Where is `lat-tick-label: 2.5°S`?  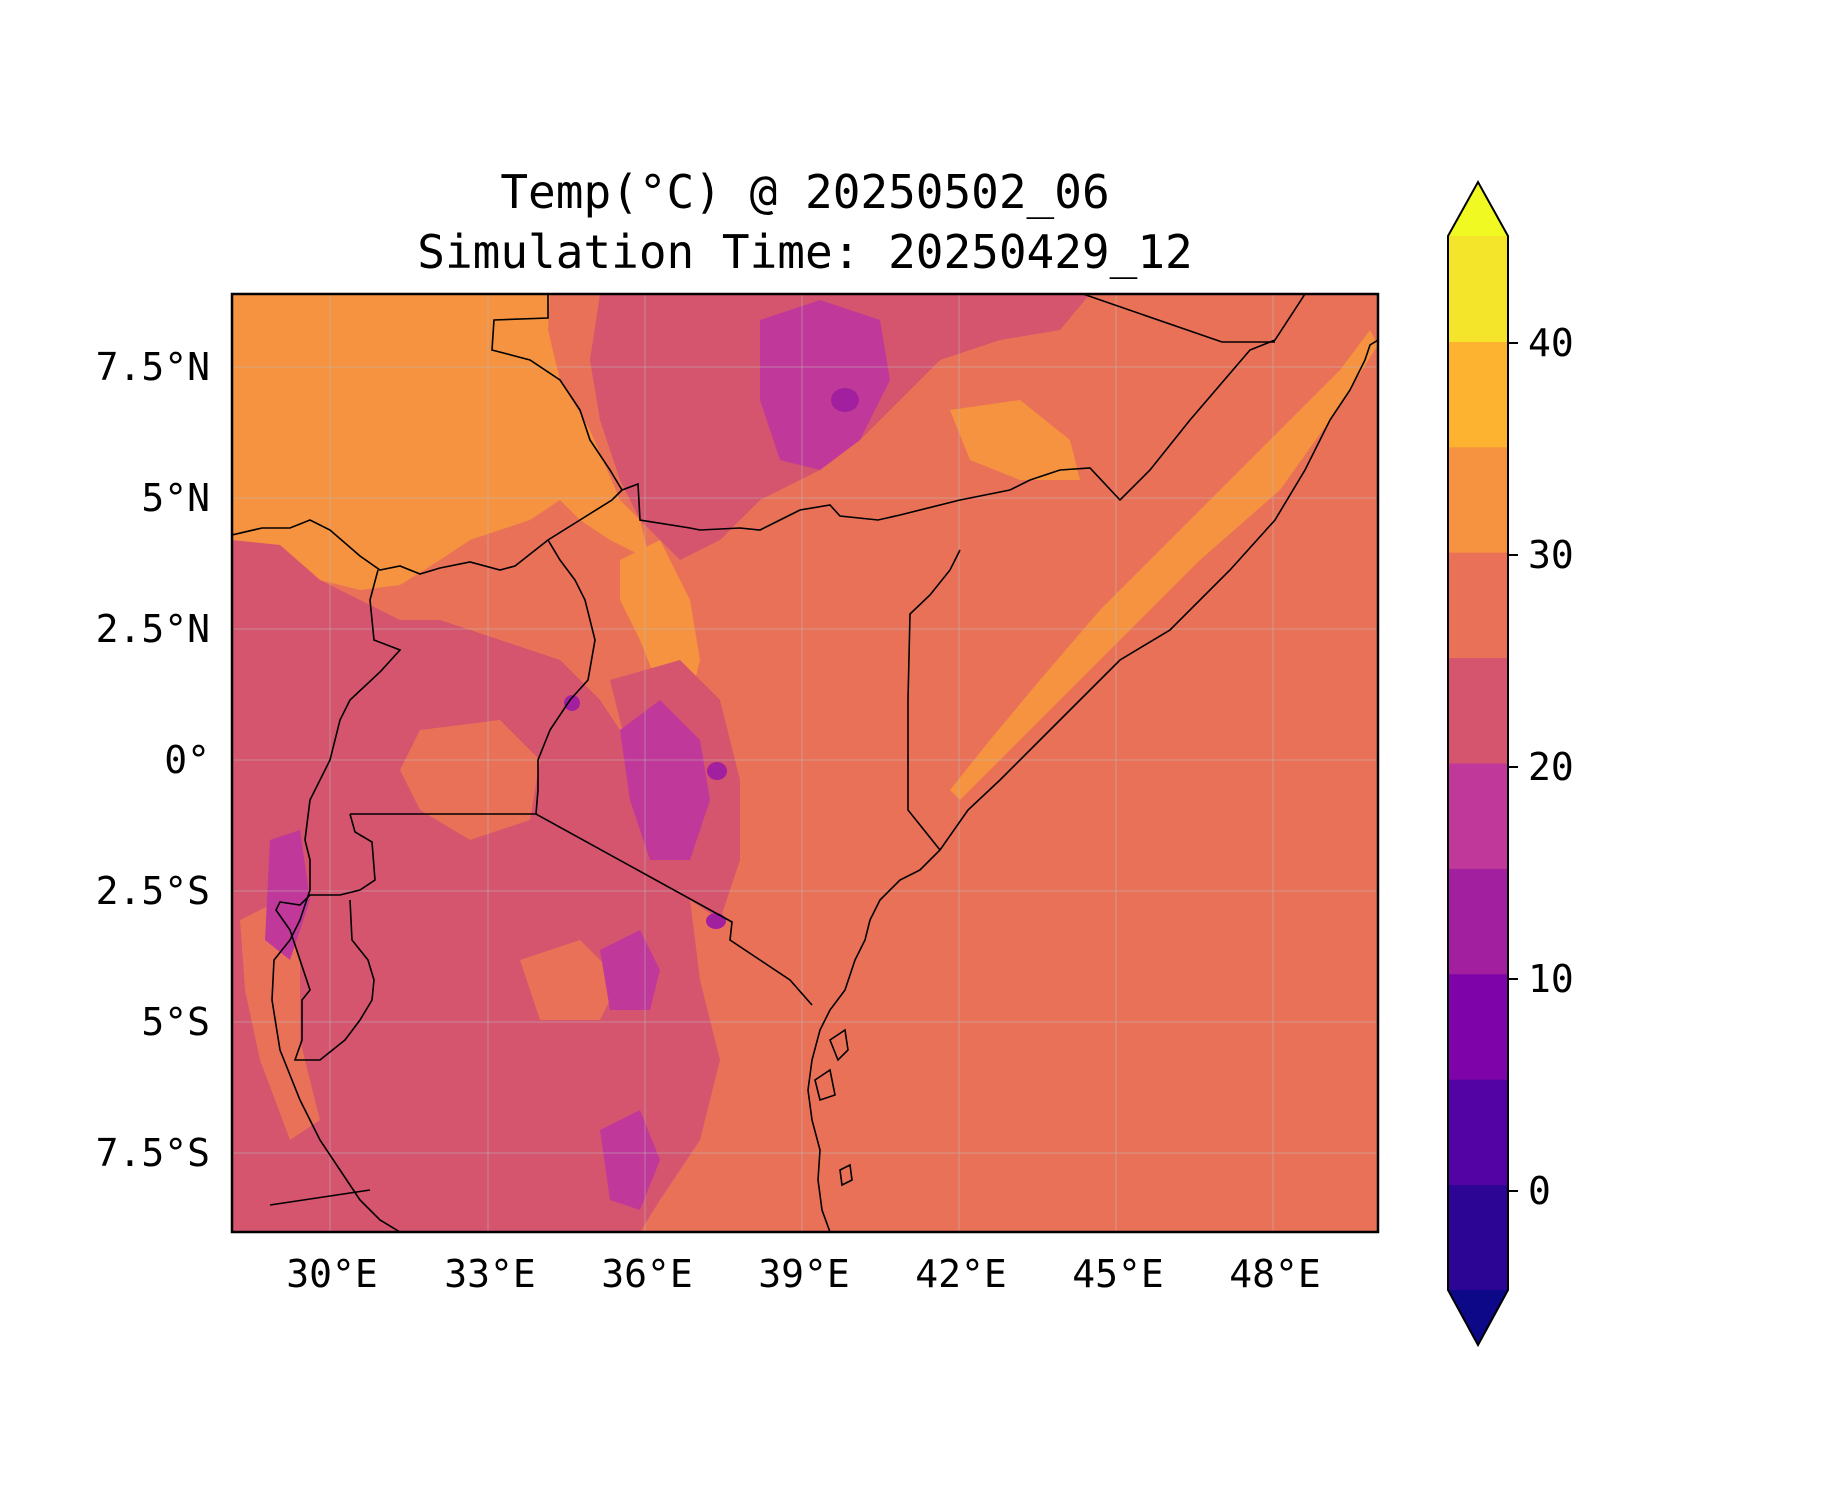
lat-tick-label: 2.5°S is located at coordinates (153, 891).